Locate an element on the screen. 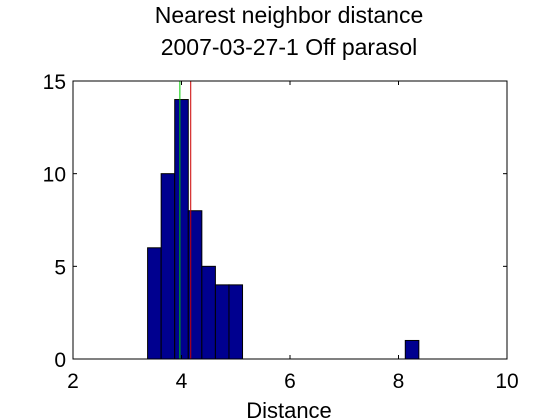 The height and width of the screenshot is (420, 560). x-tick-label: 10 is located at coordinates (506, 381).